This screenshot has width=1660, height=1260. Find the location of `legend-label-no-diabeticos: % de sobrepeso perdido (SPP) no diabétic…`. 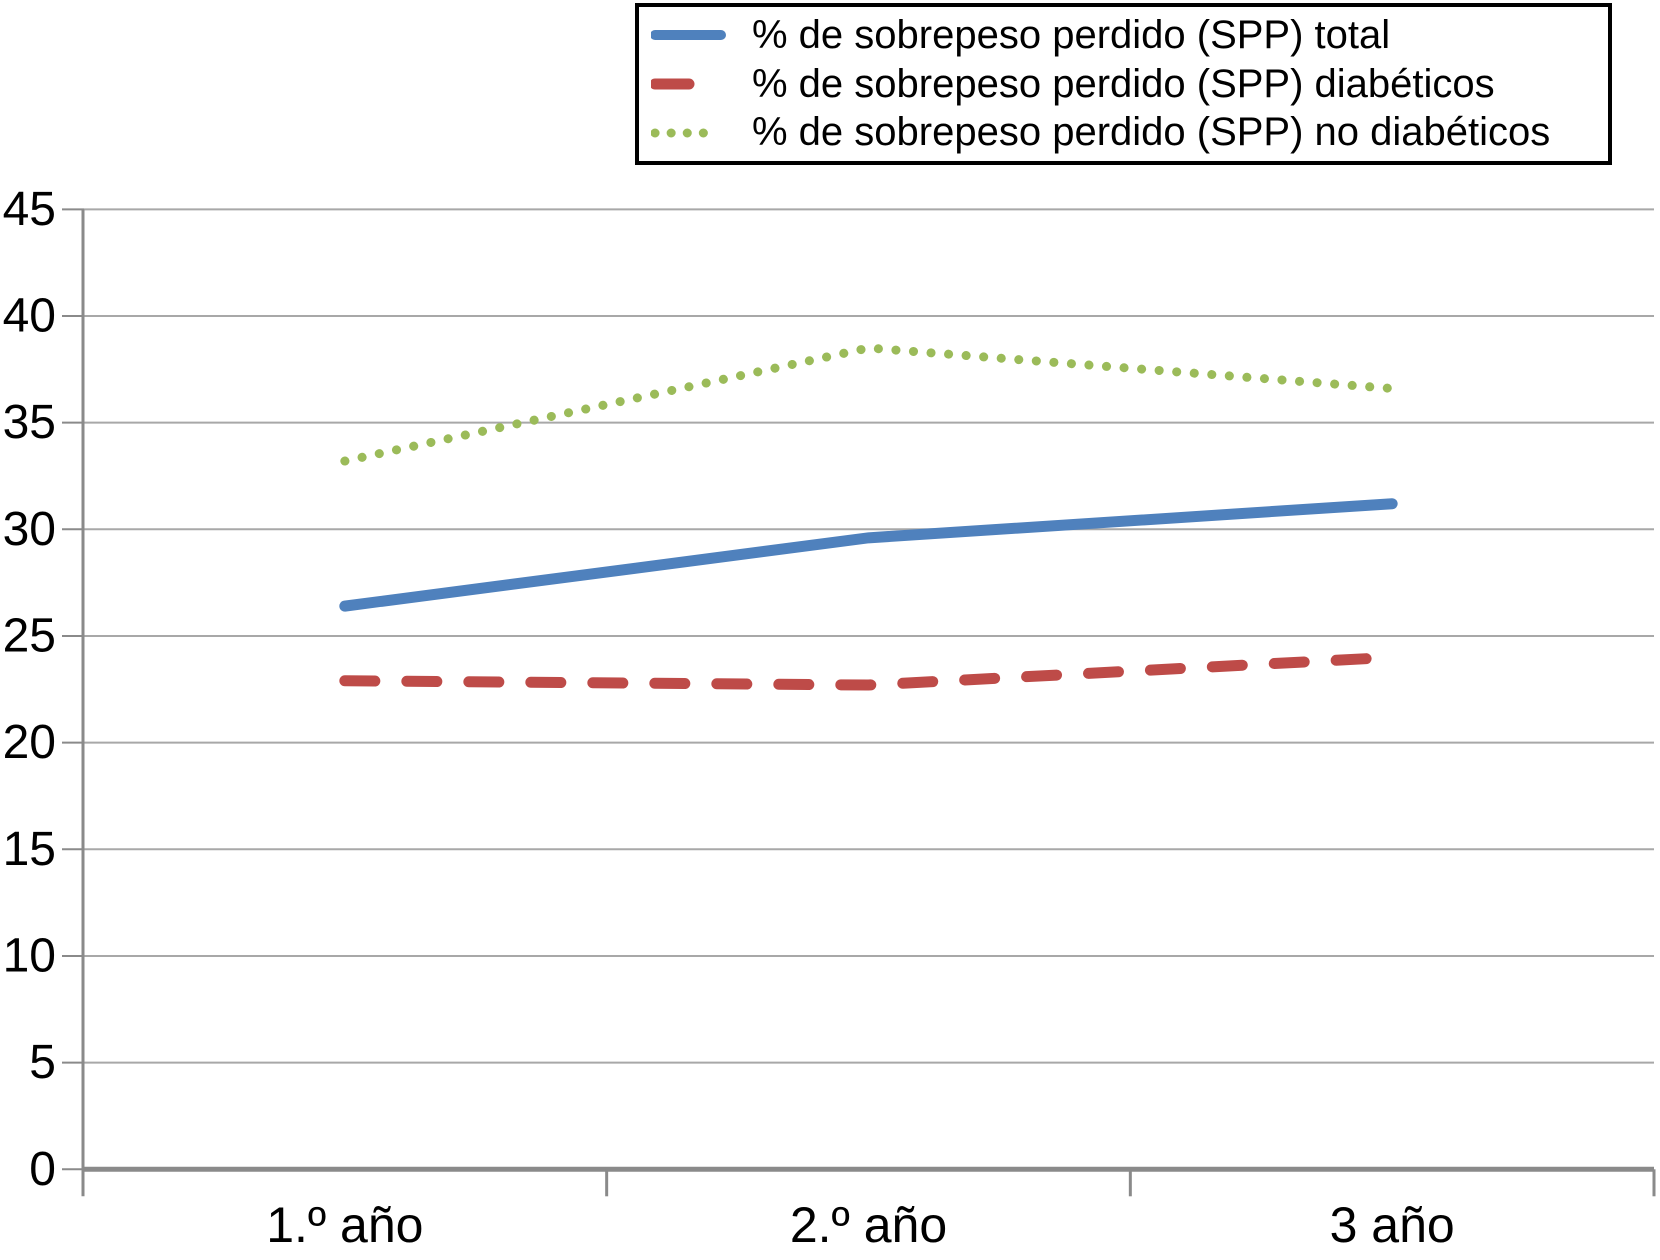

legend-label-no-diabeticos: % de sobrepeso perdido (SPP) no diabétic… is located at coordinates (1151, 132).